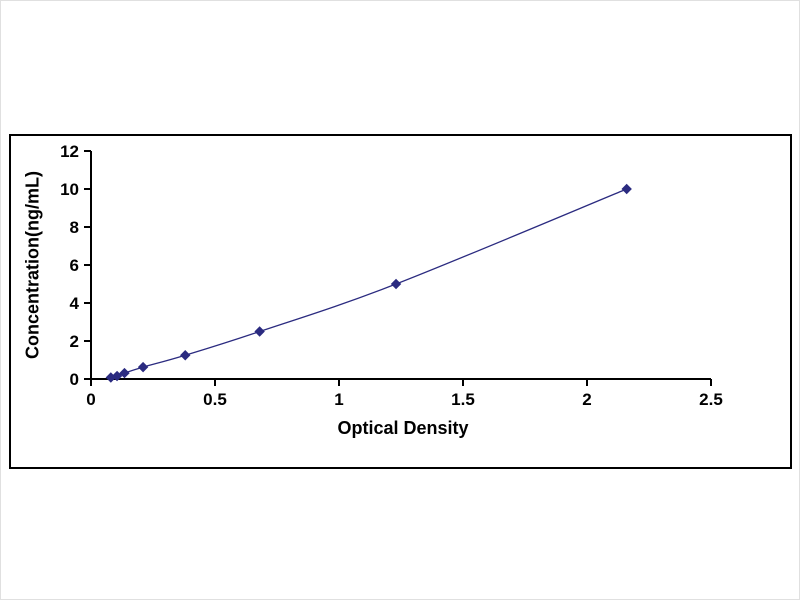 This screenshot has width=800, height=600. Describe the element at coordinates (215, 399) in the screenshot. I see `x-tick-label: 0.5` at that location.